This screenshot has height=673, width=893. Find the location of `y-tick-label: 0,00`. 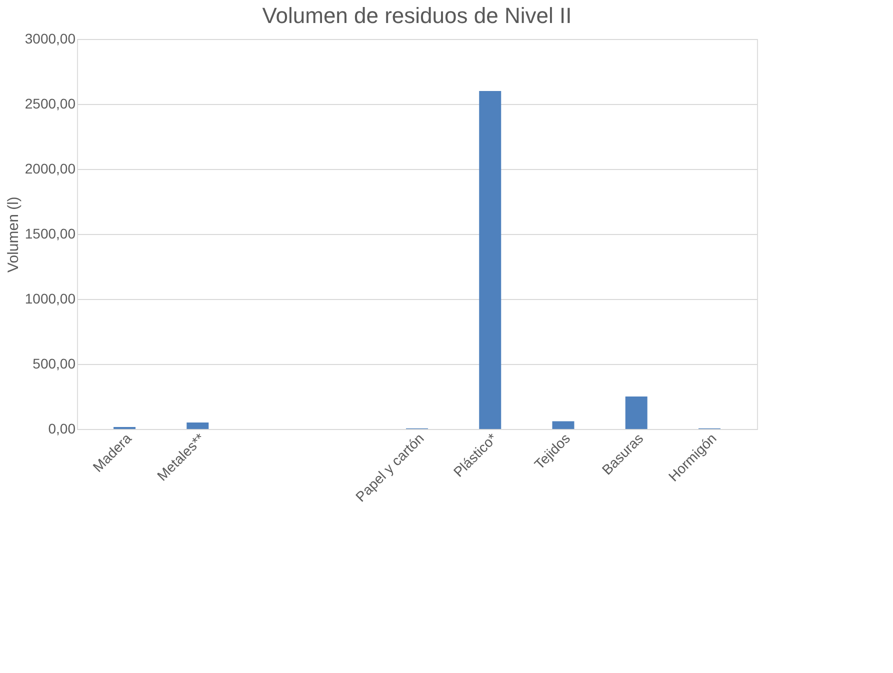

y-tick-label: 0,00 is located at coordinates (62, 428).